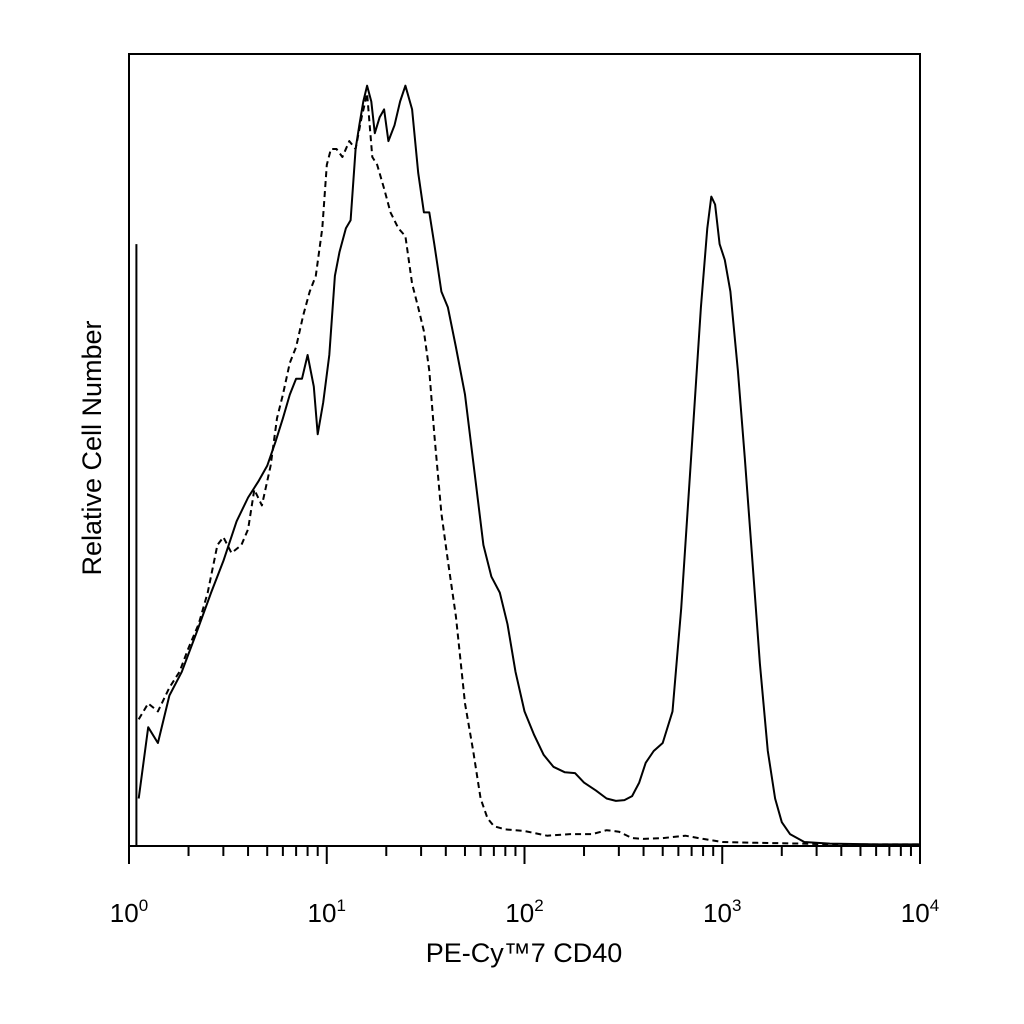  I want to click on x-tick-label: 10³, so click(722, 912).